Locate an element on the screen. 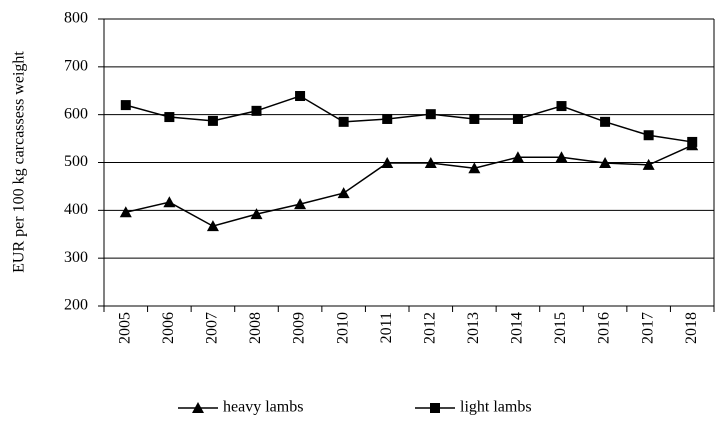 The width and height of the screenshot is (715, 423). x-tick-label: 2017 is located at coordinates (647, 328).